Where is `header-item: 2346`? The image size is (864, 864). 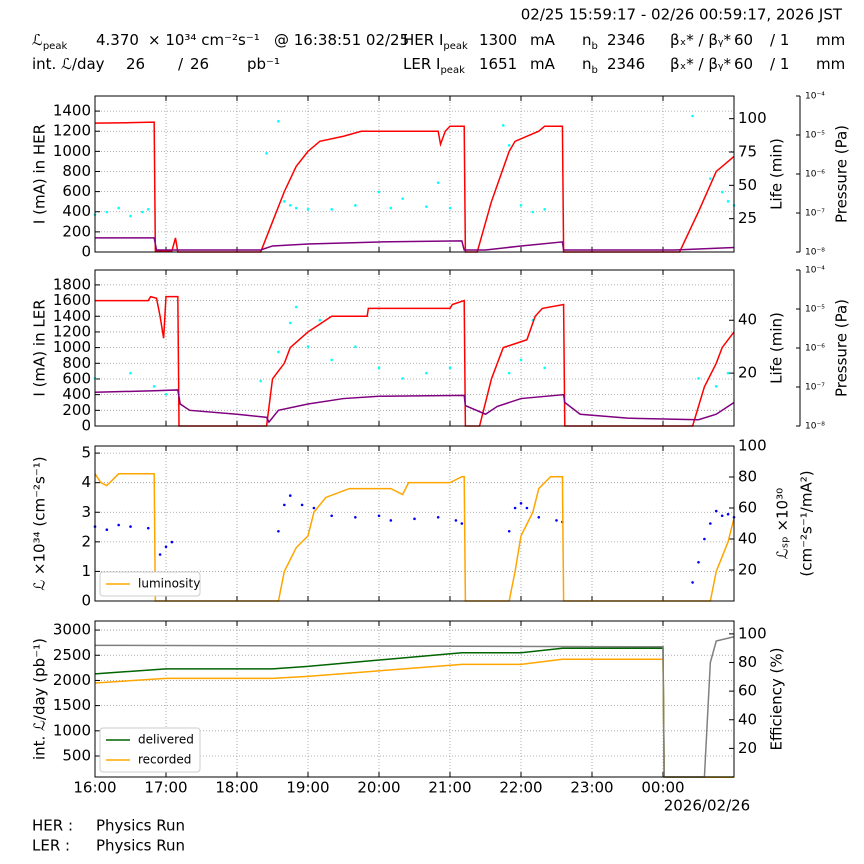 header-item: 2346 is located at coordinates (626, 64).